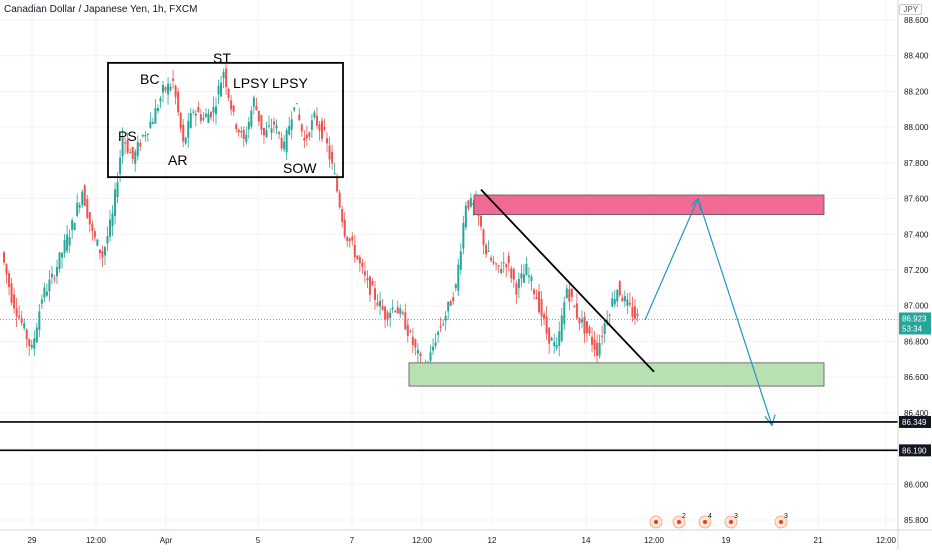 This screenshot has height=555, width=932. What do you see at coordinates (916, 20) in the screenshot?
I see `y-tick-label: 88.600` at bounding box center [916, 20].